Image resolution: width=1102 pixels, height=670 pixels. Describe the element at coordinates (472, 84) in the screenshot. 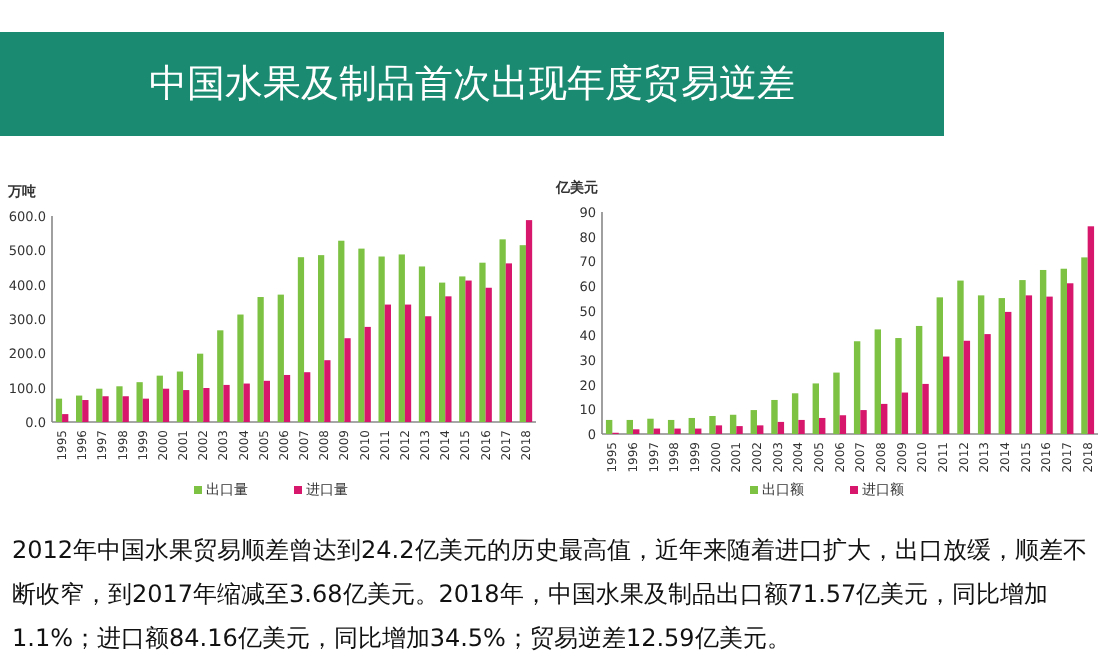

I see `chart-title: 中国水果及制品首次出现年度贸易逆差` at that location.